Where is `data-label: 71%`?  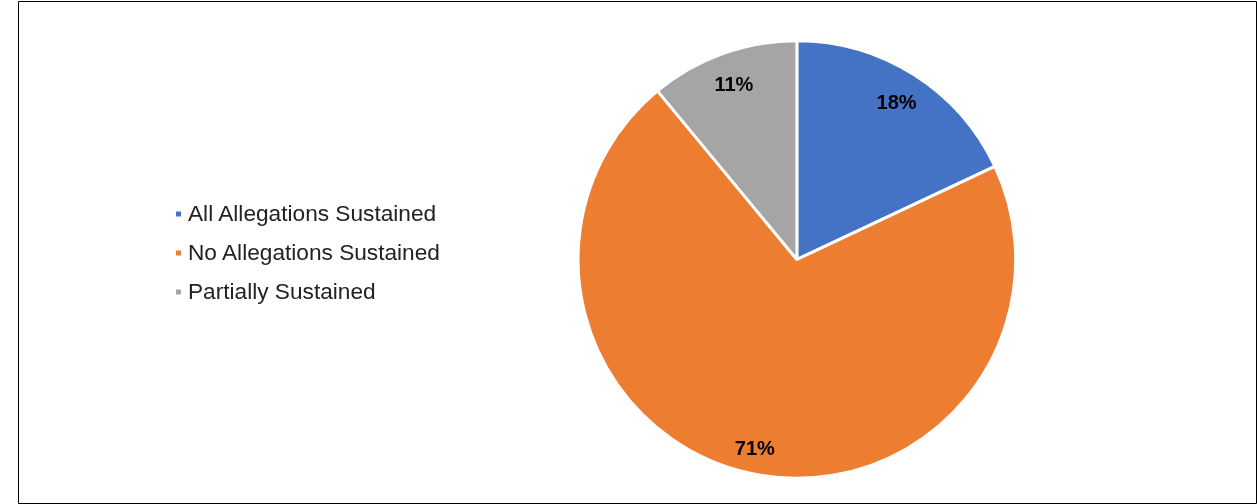
data-label: 71% is located at coordinates (755, 447).